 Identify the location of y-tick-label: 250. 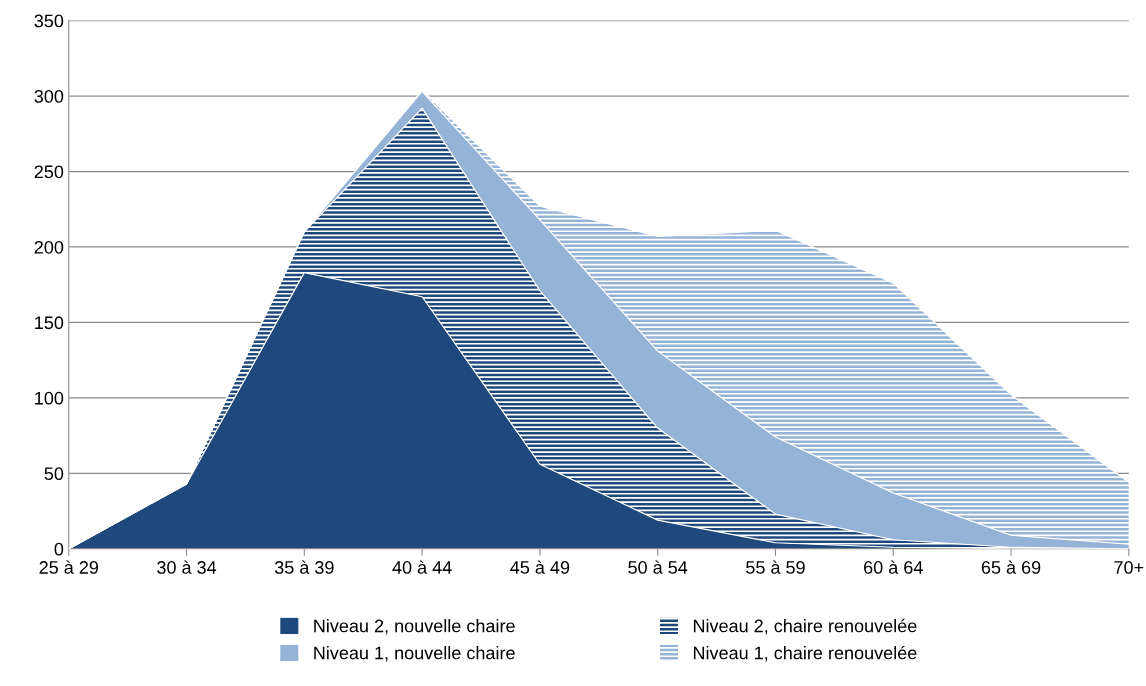
(49, 172).